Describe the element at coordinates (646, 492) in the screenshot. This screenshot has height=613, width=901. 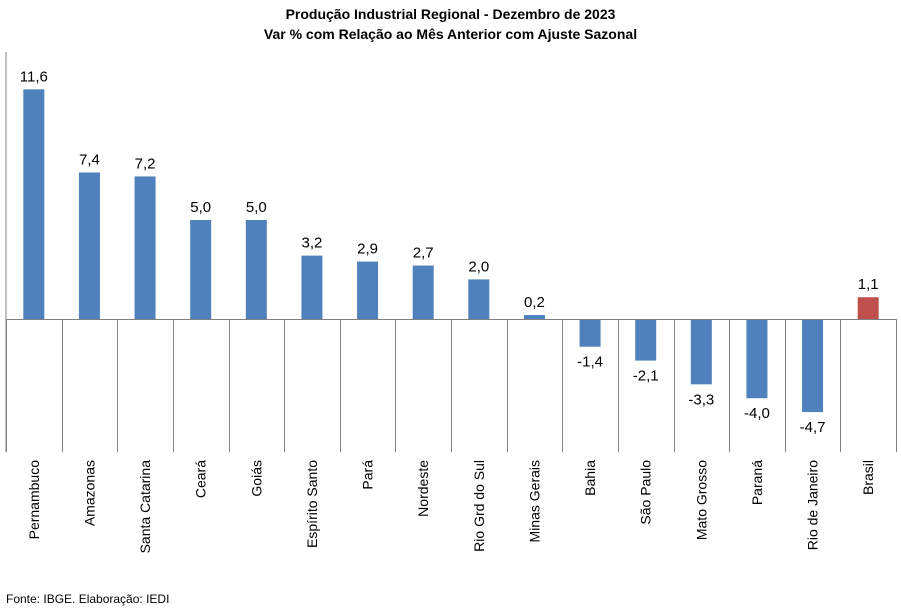
I see `category-label-11: São Paulo` at that location.